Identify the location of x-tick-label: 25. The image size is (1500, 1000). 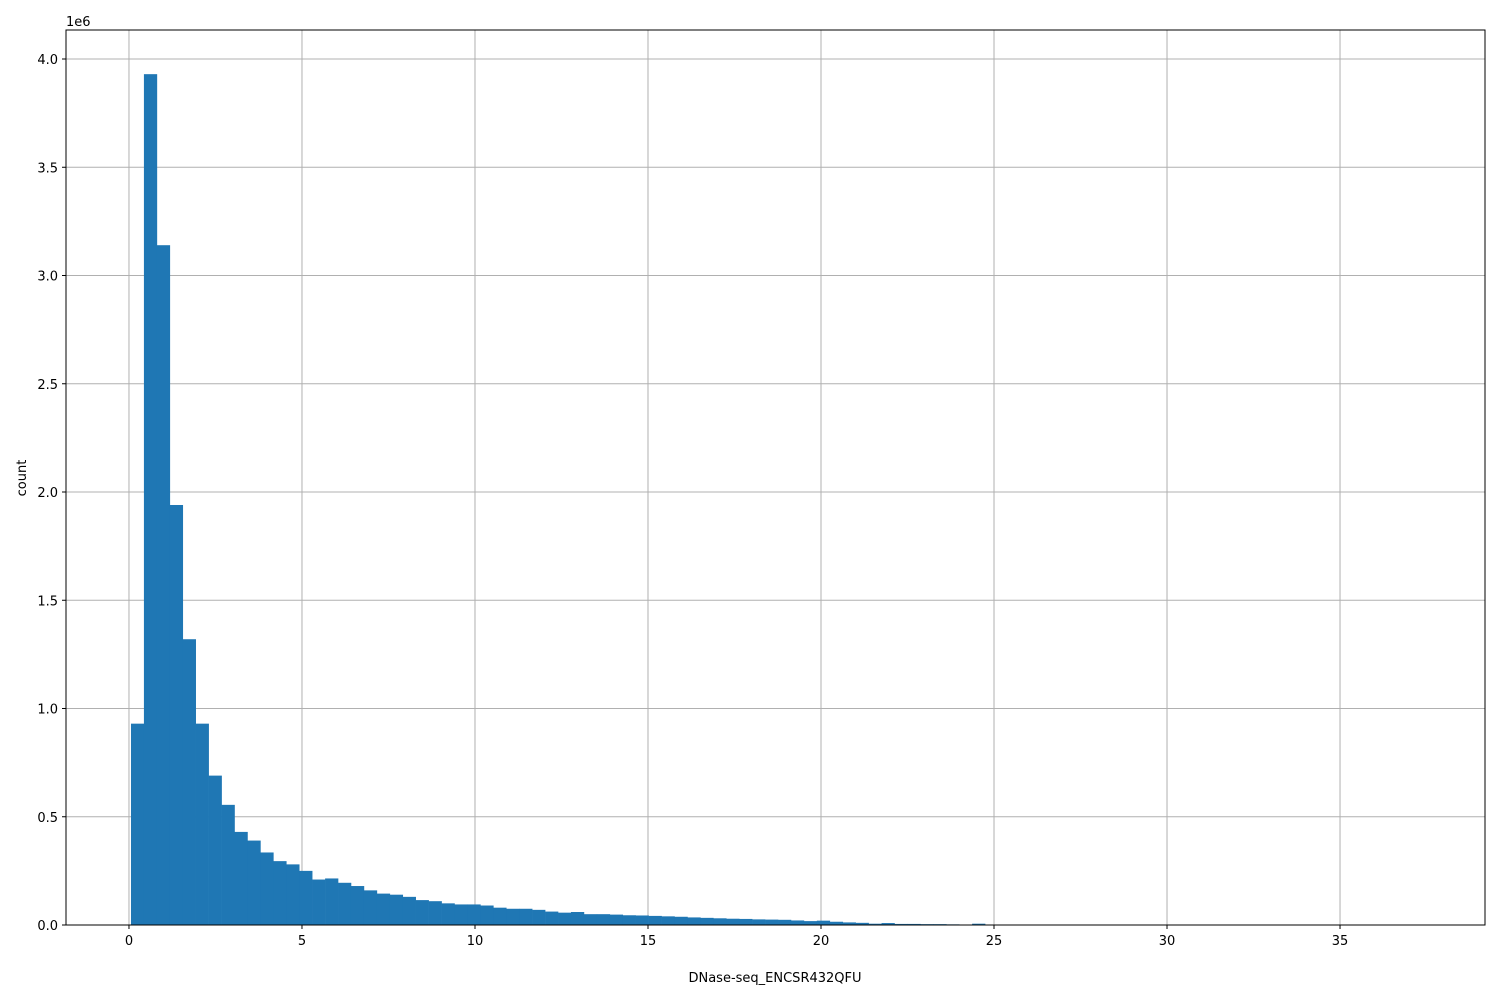
(994, 941).